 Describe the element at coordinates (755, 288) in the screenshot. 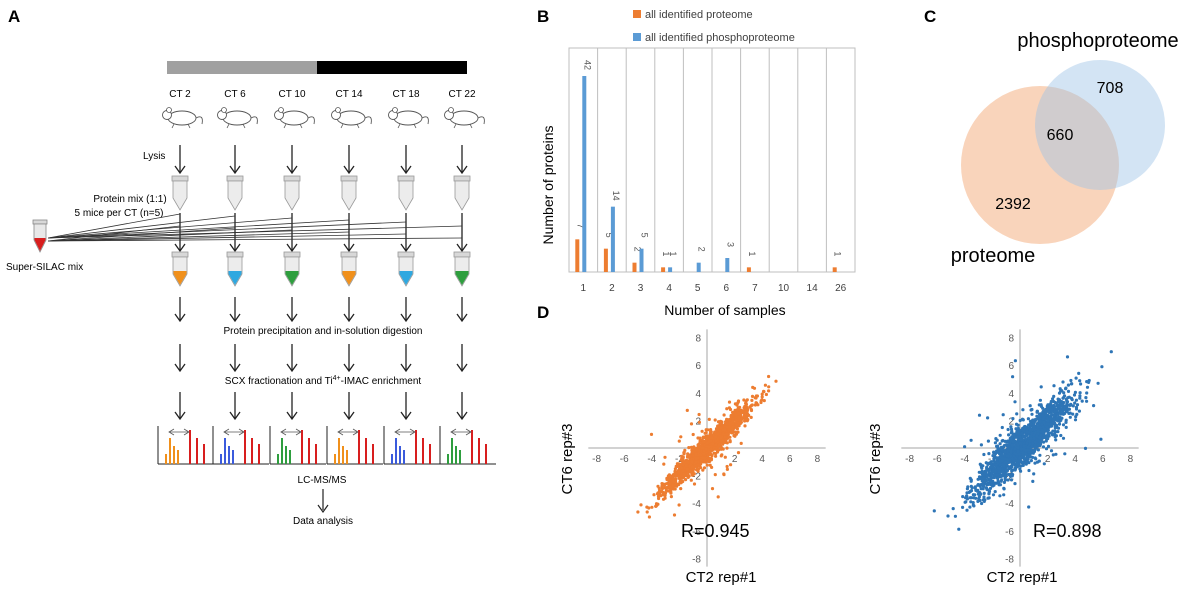

I see `x-tick-label: 7` at that location.